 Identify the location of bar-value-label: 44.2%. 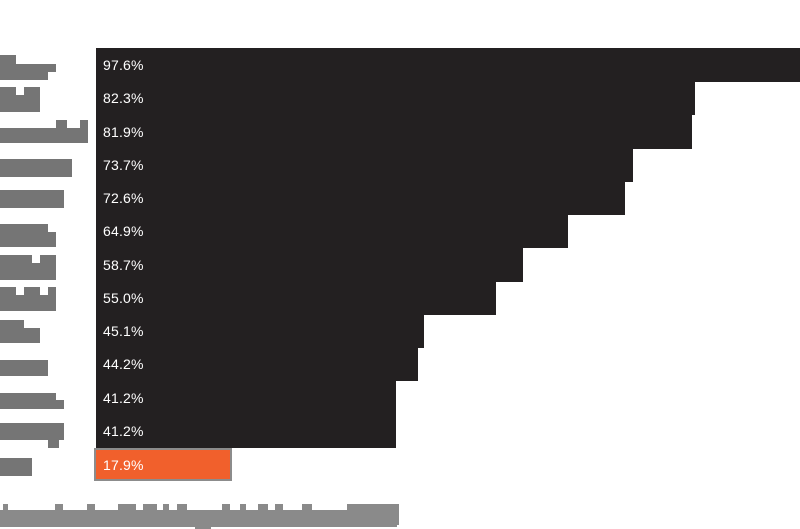
(123, 364).